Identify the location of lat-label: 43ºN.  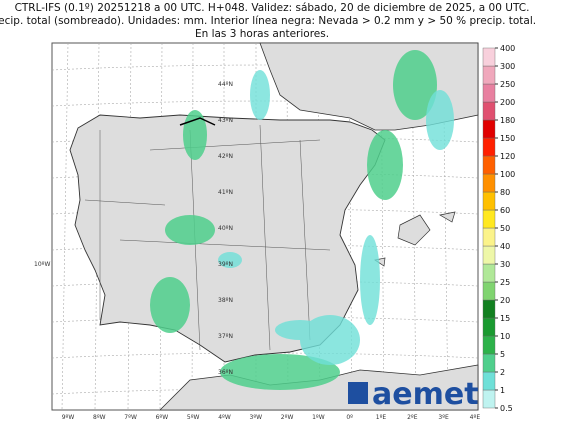
(225, 120).